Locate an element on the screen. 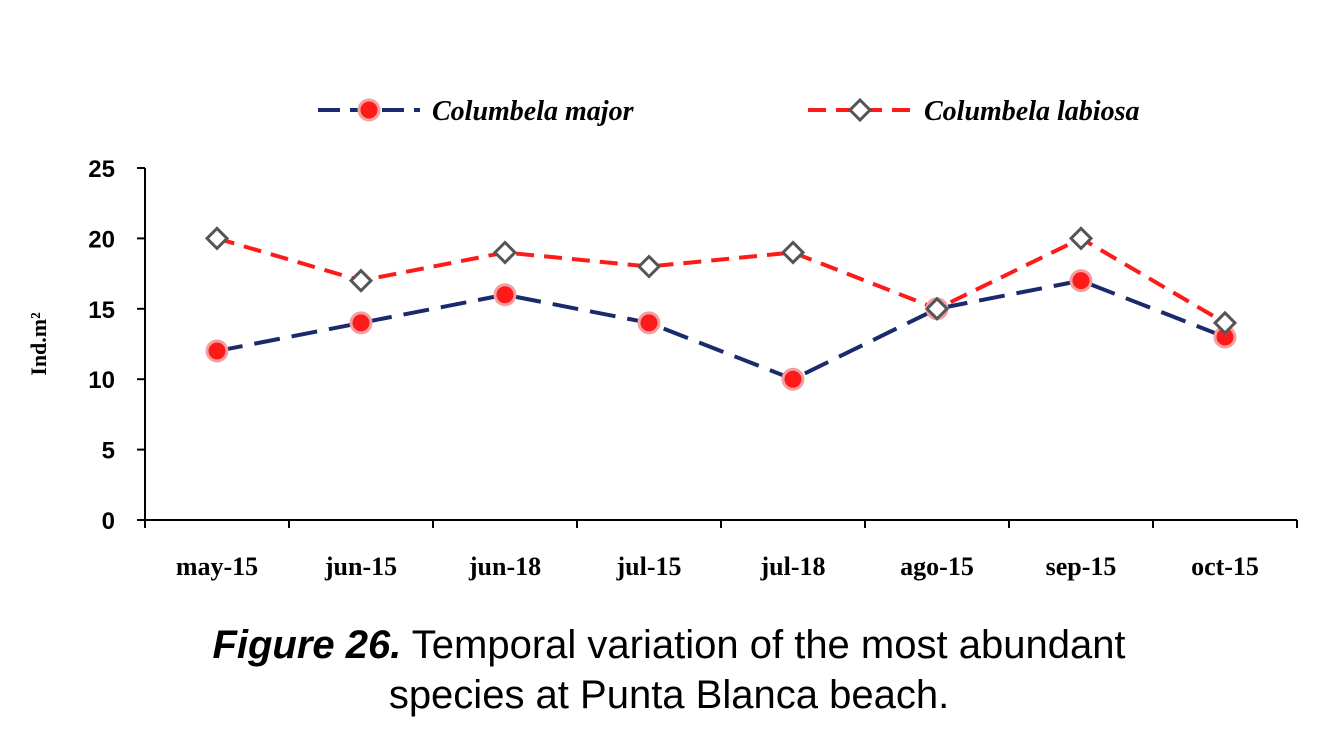  y-tick-label-20: 20 is located at coordinates (101, 239).